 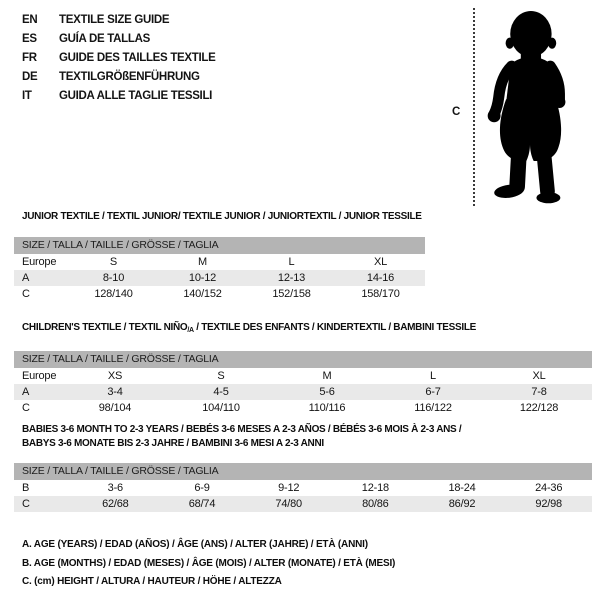 What do you see at coordinates (221, 407) in the screenshot?
I see `size-cell: 104/110` at bounding box center [221, 407].